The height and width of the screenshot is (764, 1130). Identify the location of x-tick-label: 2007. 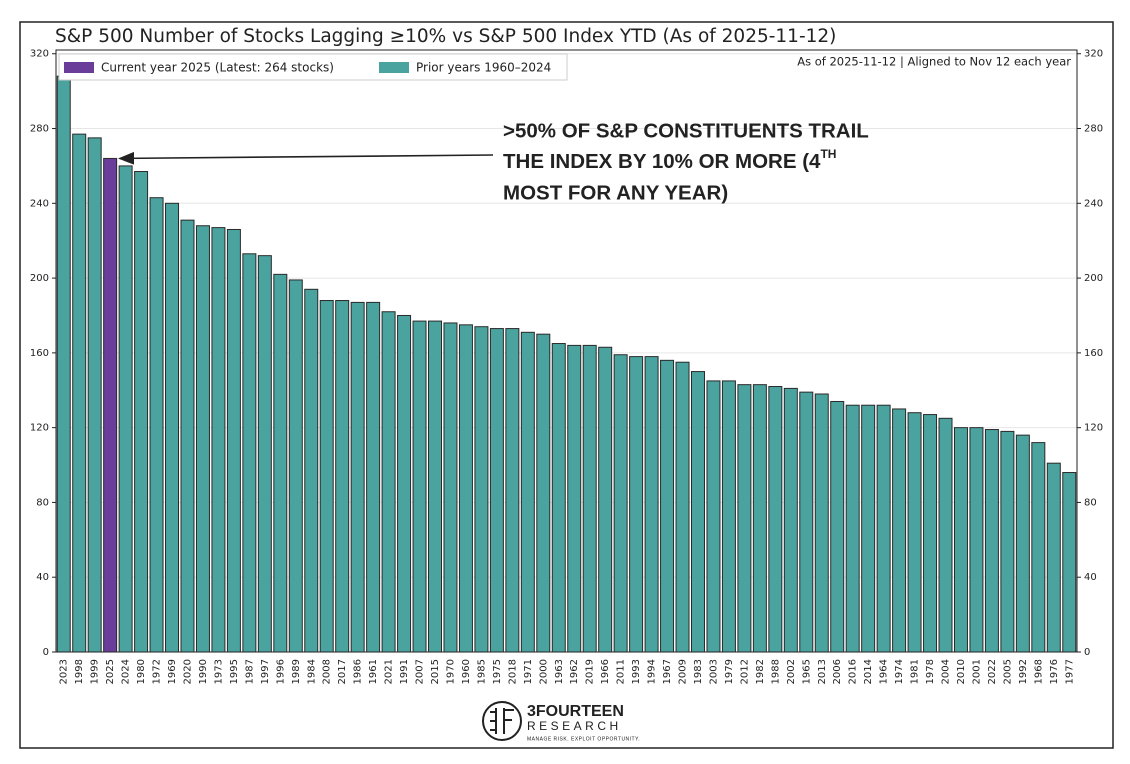
(420, 671).